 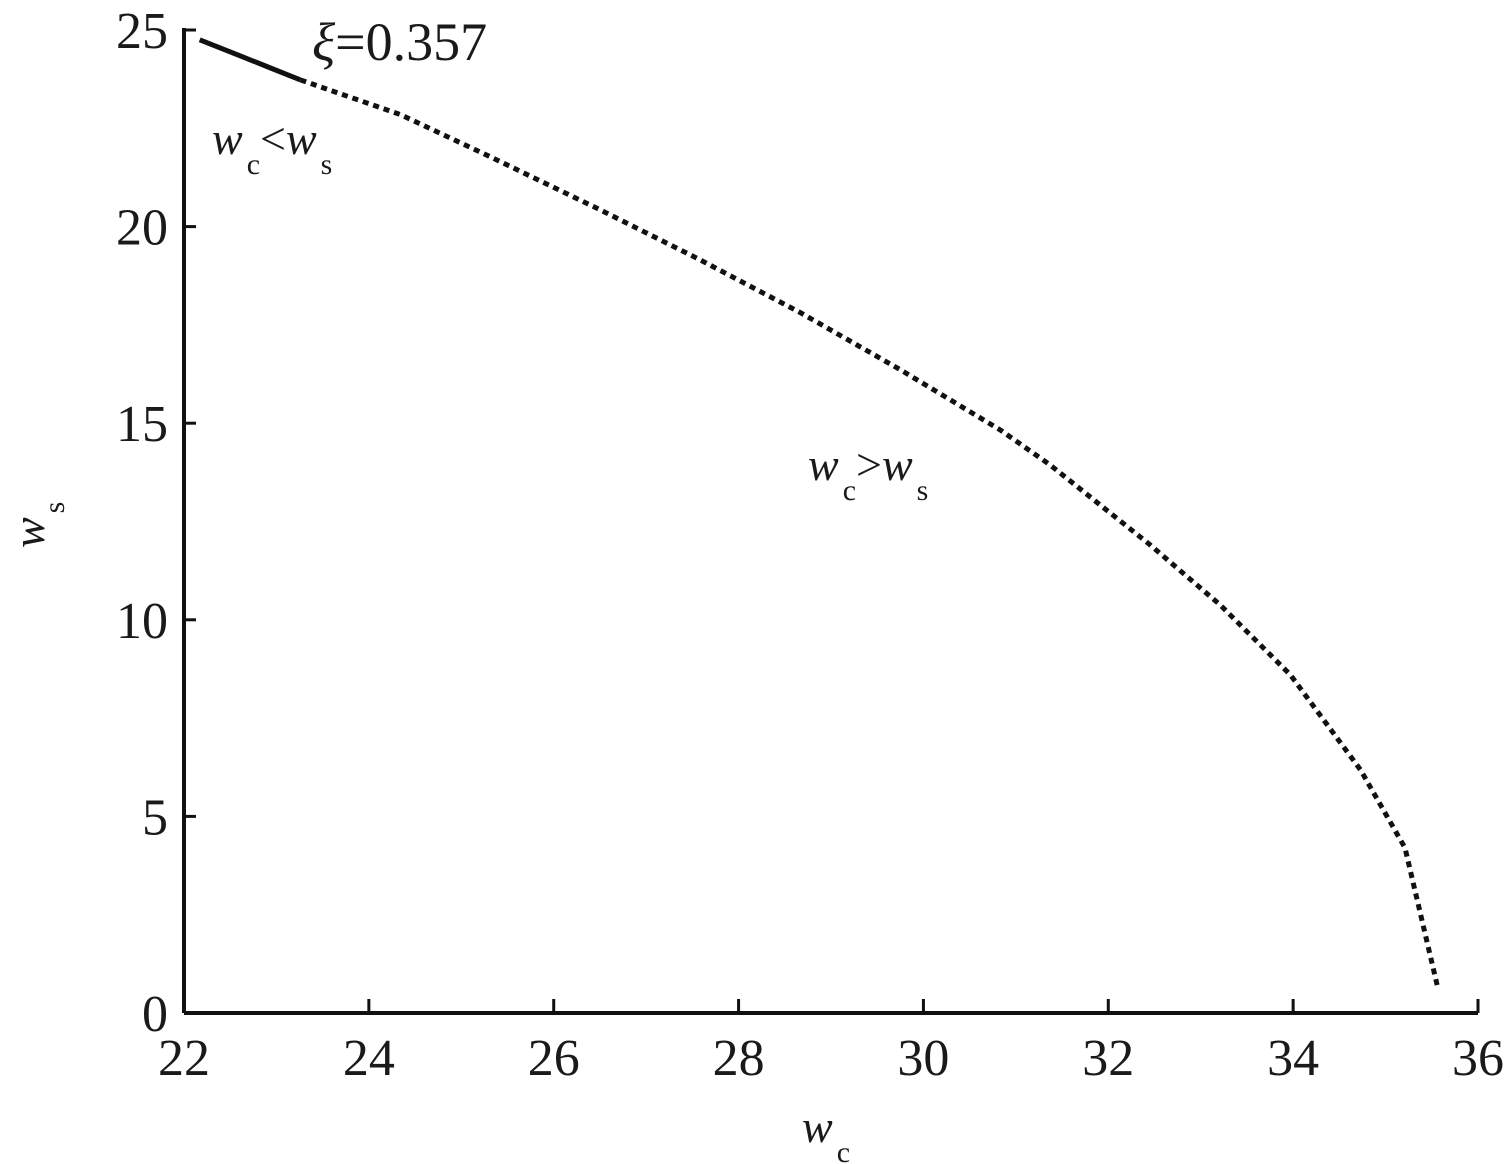 I want to click on annotation: ξ=0.357, so click(x=399, y=42).